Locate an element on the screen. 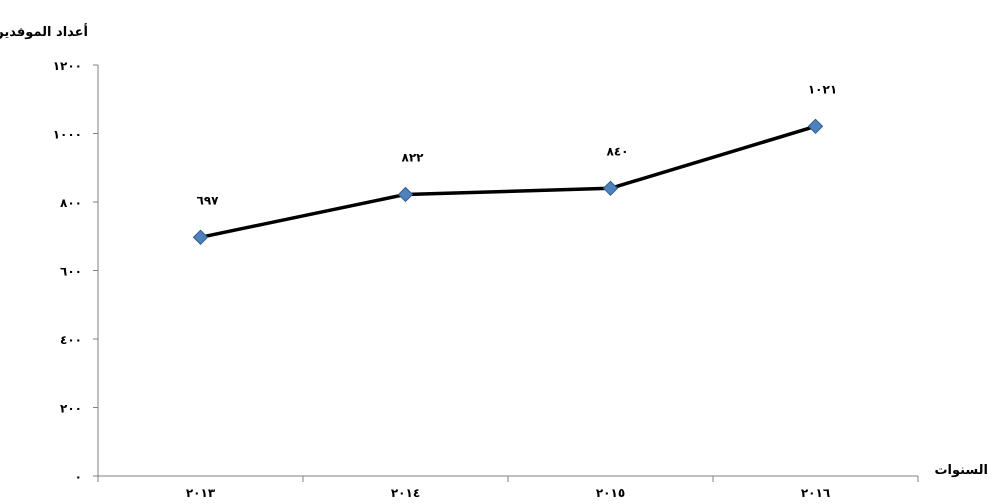  y-tick-label: ٤٠٠ is located at coordinates (71, 340).